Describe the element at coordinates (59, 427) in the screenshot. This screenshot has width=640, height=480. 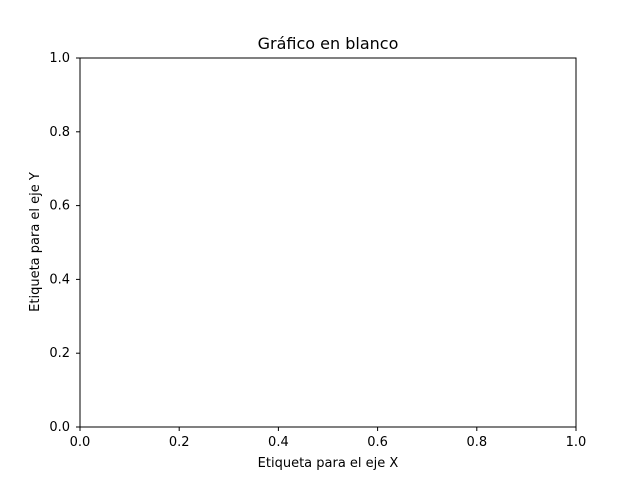
I see `y-tick-label: 0.0` at that location.